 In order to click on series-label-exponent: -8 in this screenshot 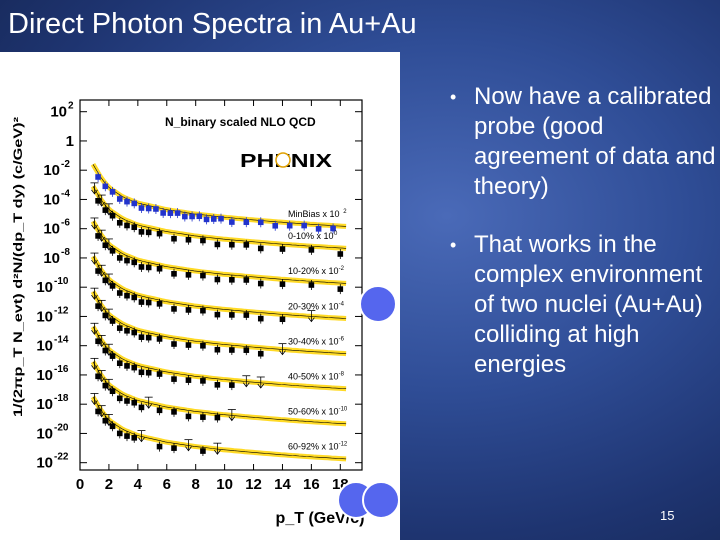, I will do `click(342, 374)`.